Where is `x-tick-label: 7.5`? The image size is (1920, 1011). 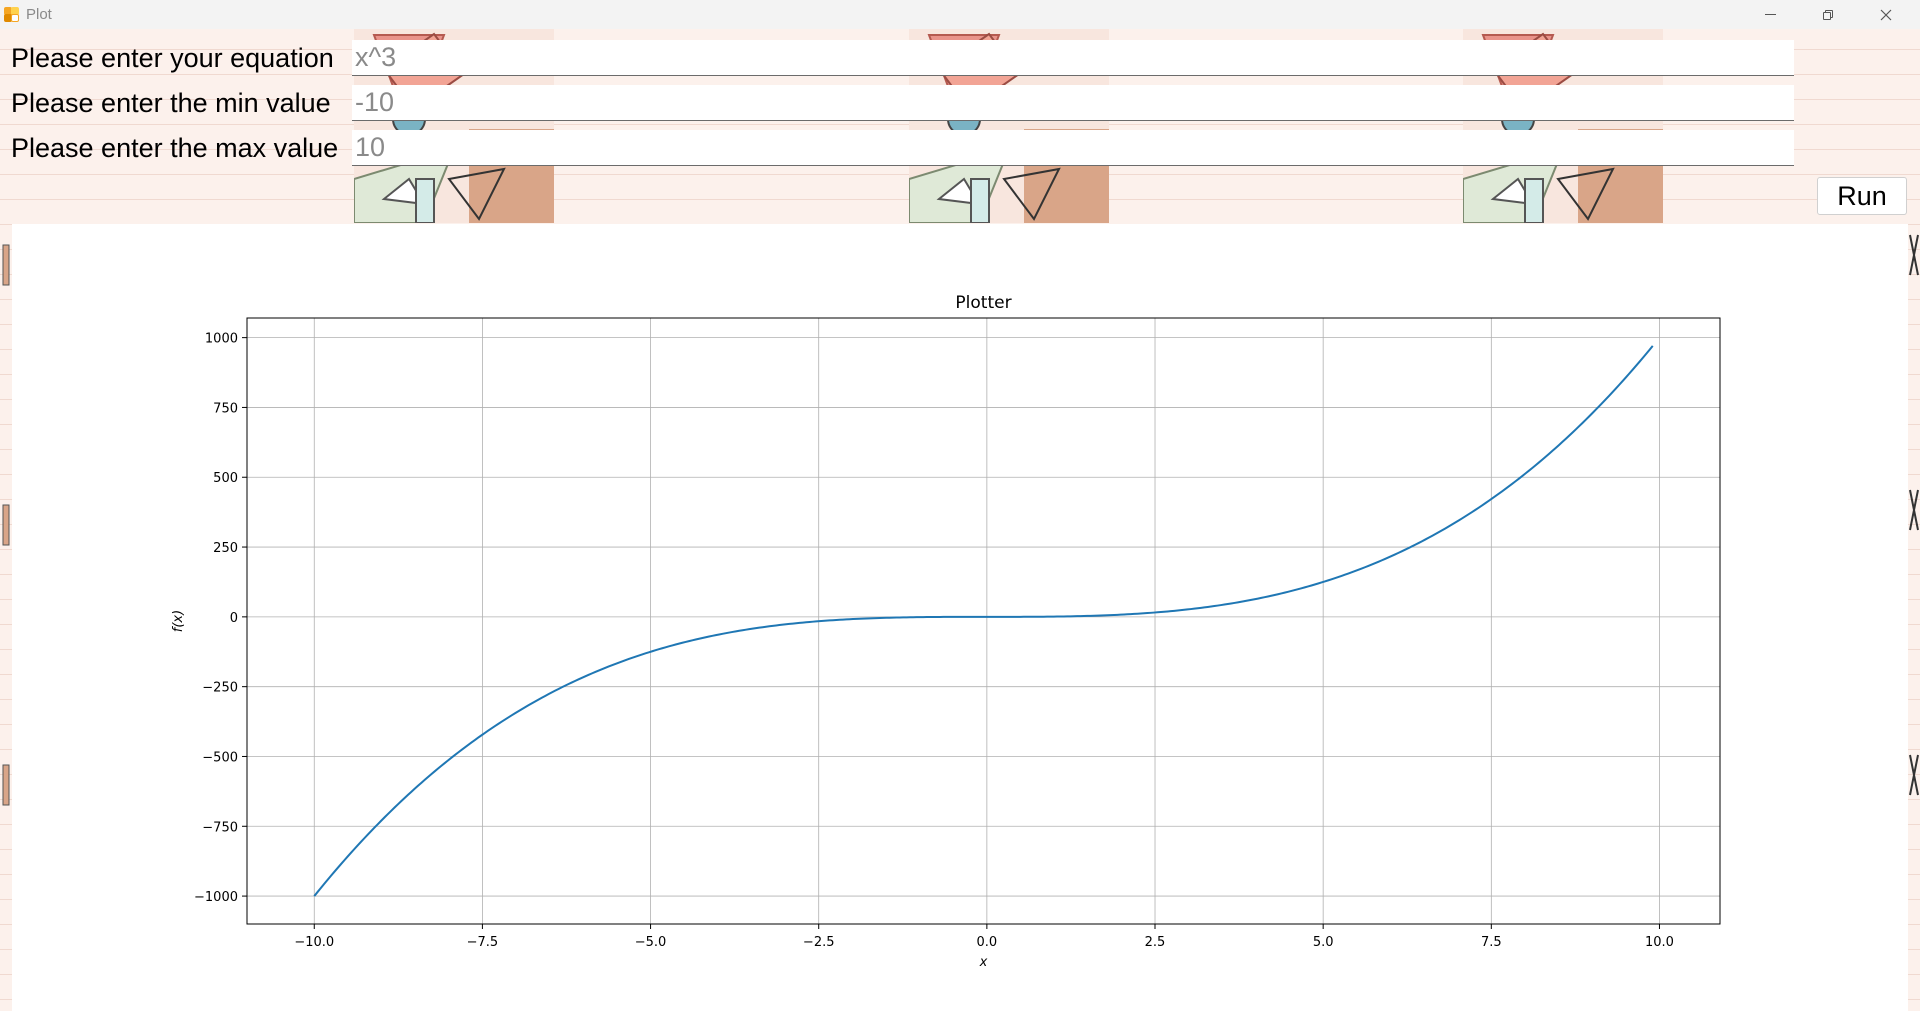
x-tick-label: 7.5 is located at coordinates (1491, 942).